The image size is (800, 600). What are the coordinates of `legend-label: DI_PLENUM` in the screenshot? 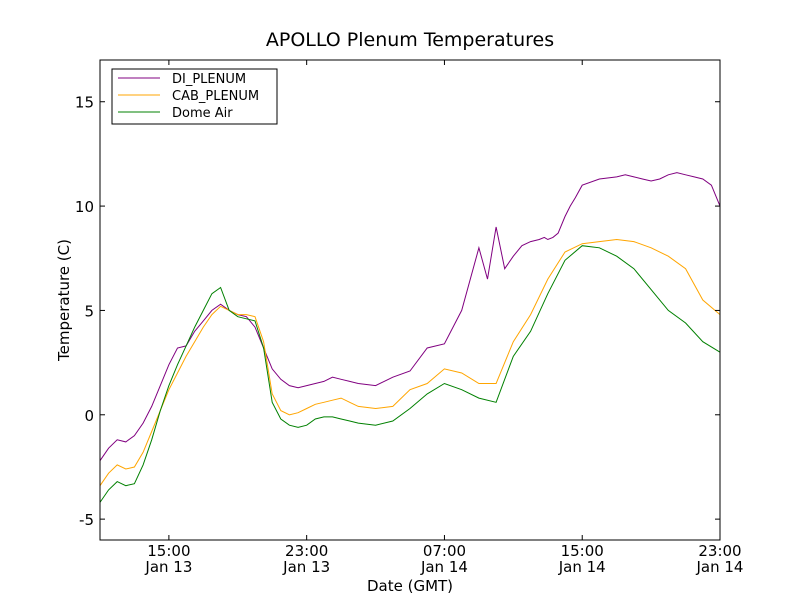 It's located at (209, 79).